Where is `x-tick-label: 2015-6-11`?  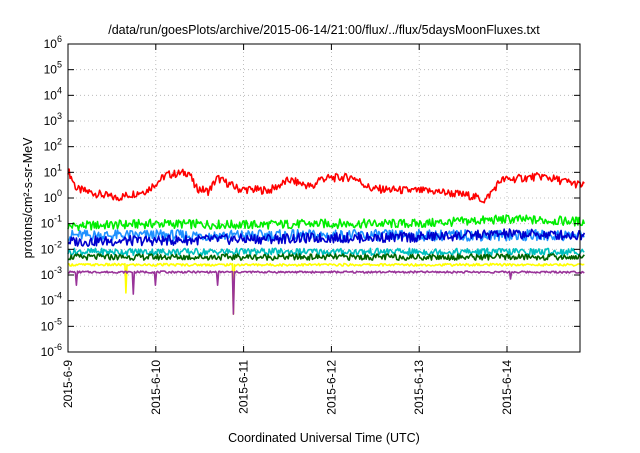 x-tick-label: 2015-6-11 is located at coordinates (244, 387).